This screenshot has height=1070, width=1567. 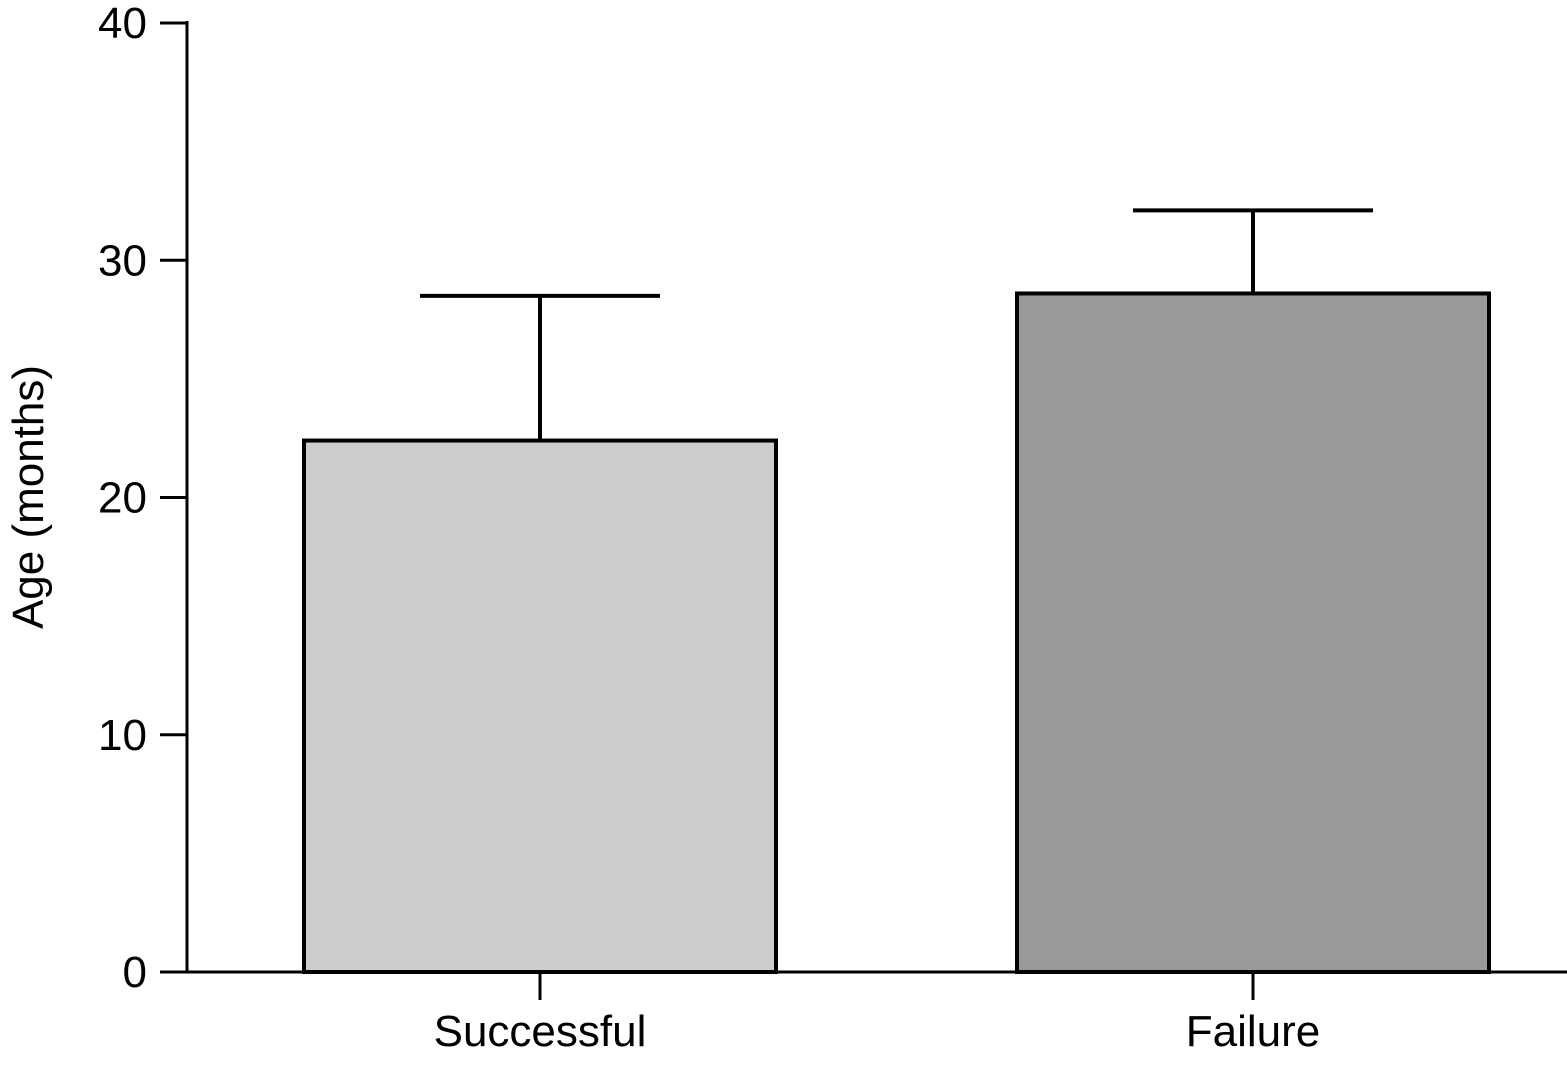 What do you see at coordinates (896, 324) in the screenshot?
I see `error-bars-layer` at bounding box center [896, 324].